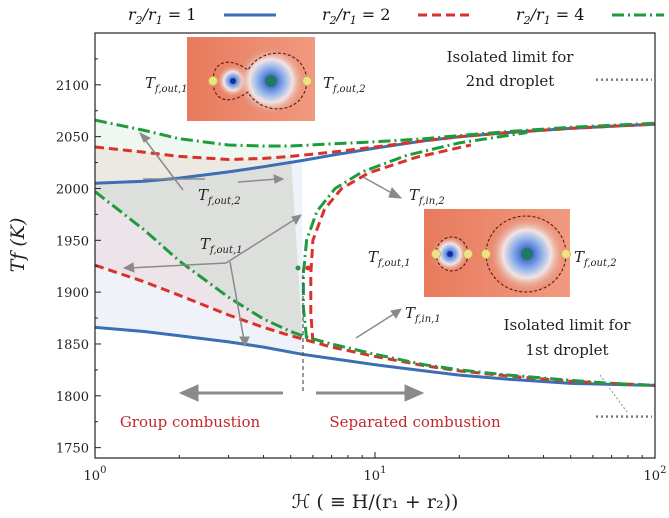 This screenshot has width=669, height=518. Describe the element at coordinates (177, 265) in the screenshot. I see `arrow-tf-out-1-a` at that location.